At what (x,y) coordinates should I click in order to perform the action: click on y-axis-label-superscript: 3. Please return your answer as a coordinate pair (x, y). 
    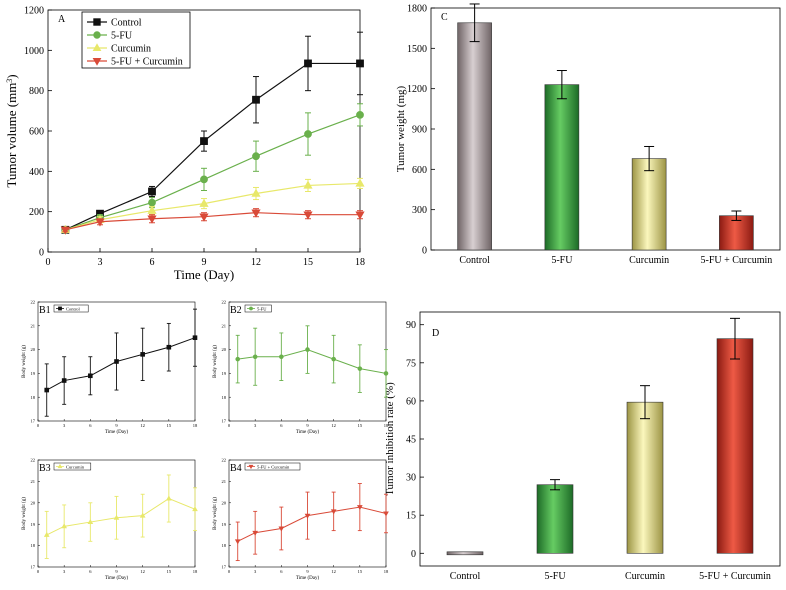
    Looking at the image, I should click on (9, 81).